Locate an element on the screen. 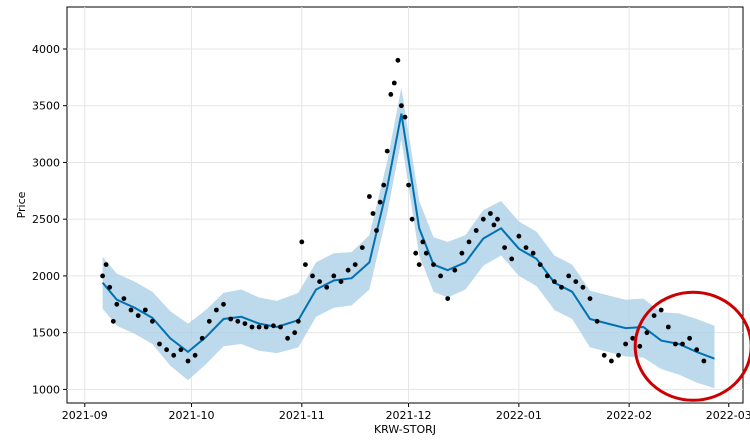 The image size is (750, 447). y-axis-ticks: 1000 1500 2000 2500 3000 3500 4000 is located at coordinates (49, 219).